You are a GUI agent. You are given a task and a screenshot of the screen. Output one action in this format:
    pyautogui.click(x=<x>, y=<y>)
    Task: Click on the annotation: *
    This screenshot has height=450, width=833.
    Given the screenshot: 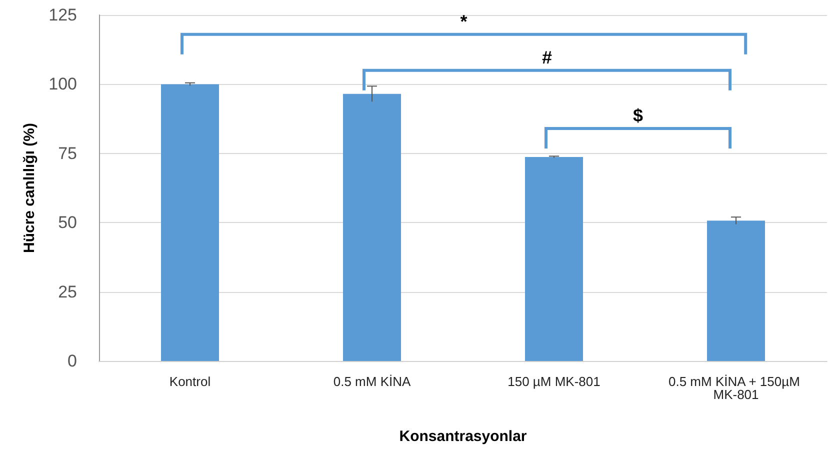 What is the action you would take?
    pyautogui.click(x=464, y=21)
    